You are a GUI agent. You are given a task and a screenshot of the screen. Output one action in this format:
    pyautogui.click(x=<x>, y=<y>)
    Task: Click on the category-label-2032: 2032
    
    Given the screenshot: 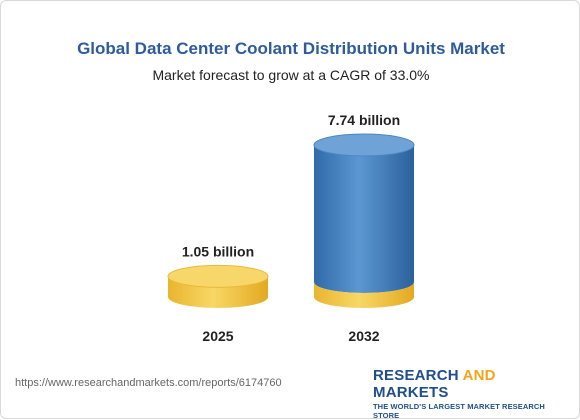 What is the action you would take?
    pyautogui.click(x=363, y=336)
    